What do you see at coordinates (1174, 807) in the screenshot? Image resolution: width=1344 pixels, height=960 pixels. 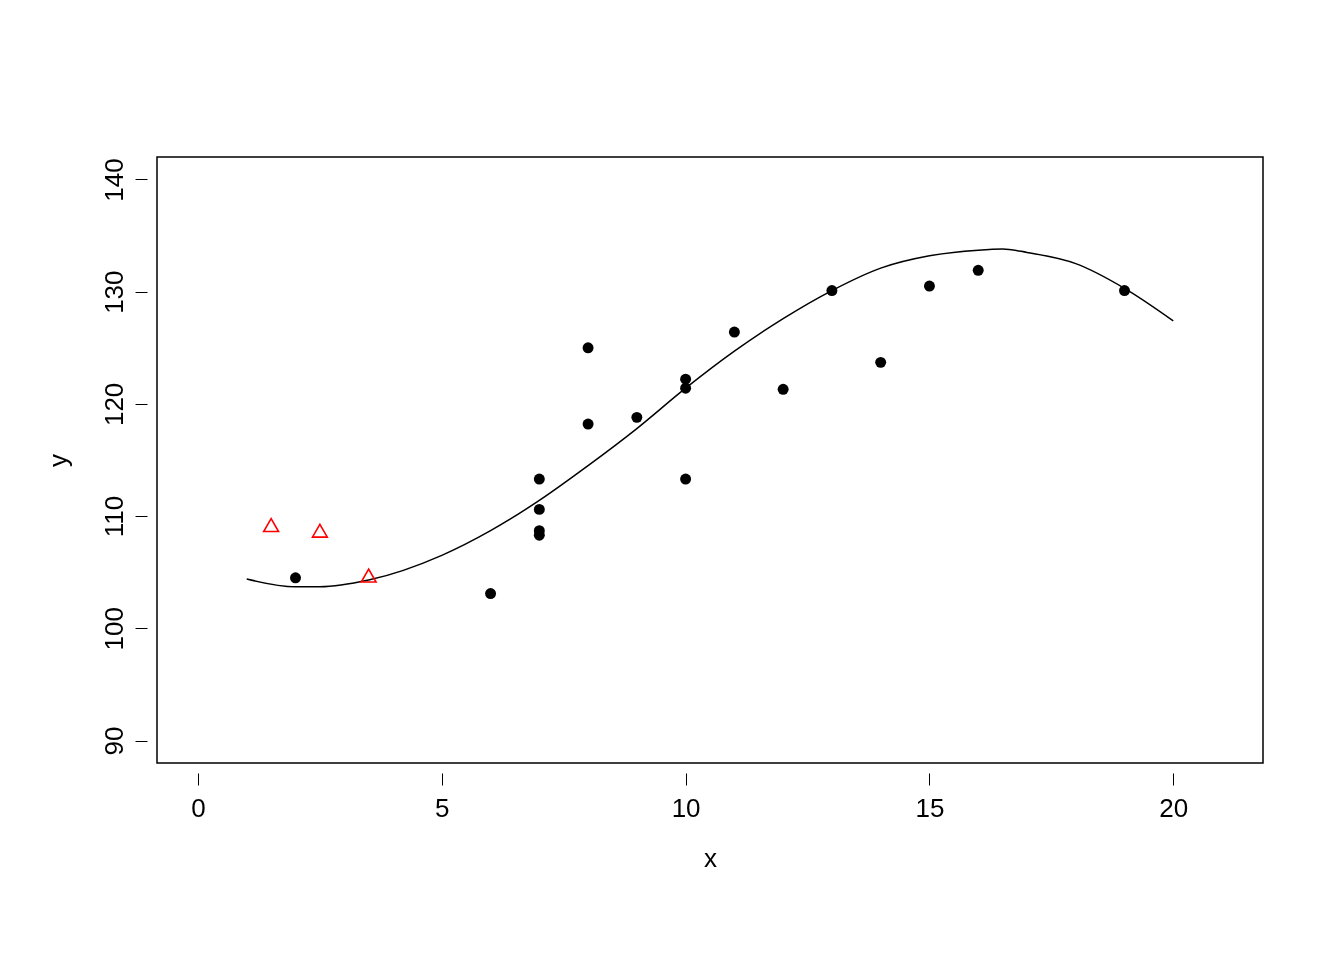 I see `x-tick-label: 20` at bounding box center [1174, 807].